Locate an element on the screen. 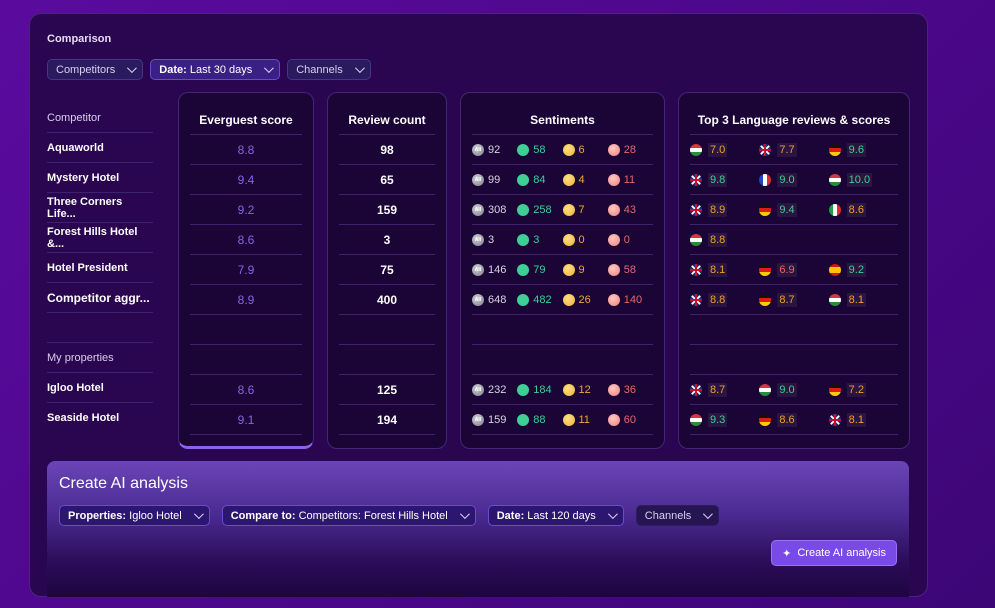  language-score-value: 9.0 is located at coordinates (787, 179).